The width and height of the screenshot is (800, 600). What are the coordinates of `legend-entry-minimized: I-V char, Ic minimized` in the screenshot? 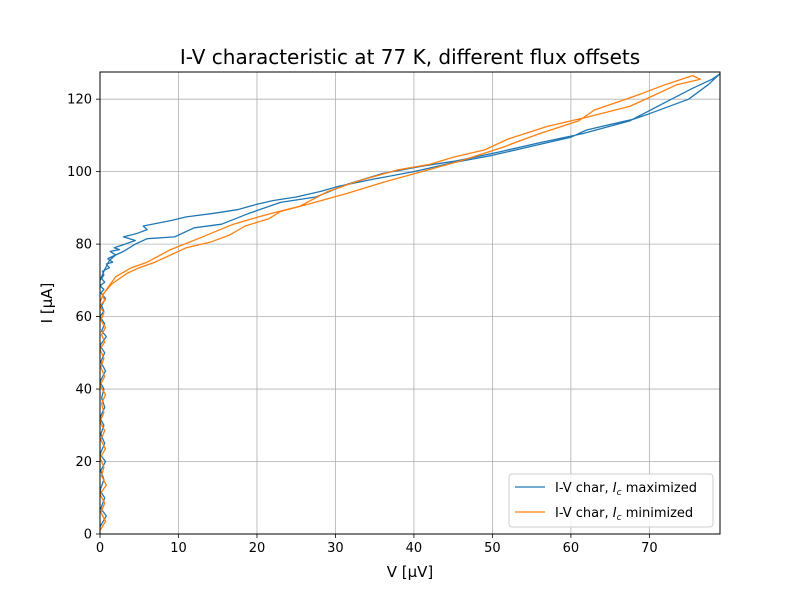 It's located at (624, 514).